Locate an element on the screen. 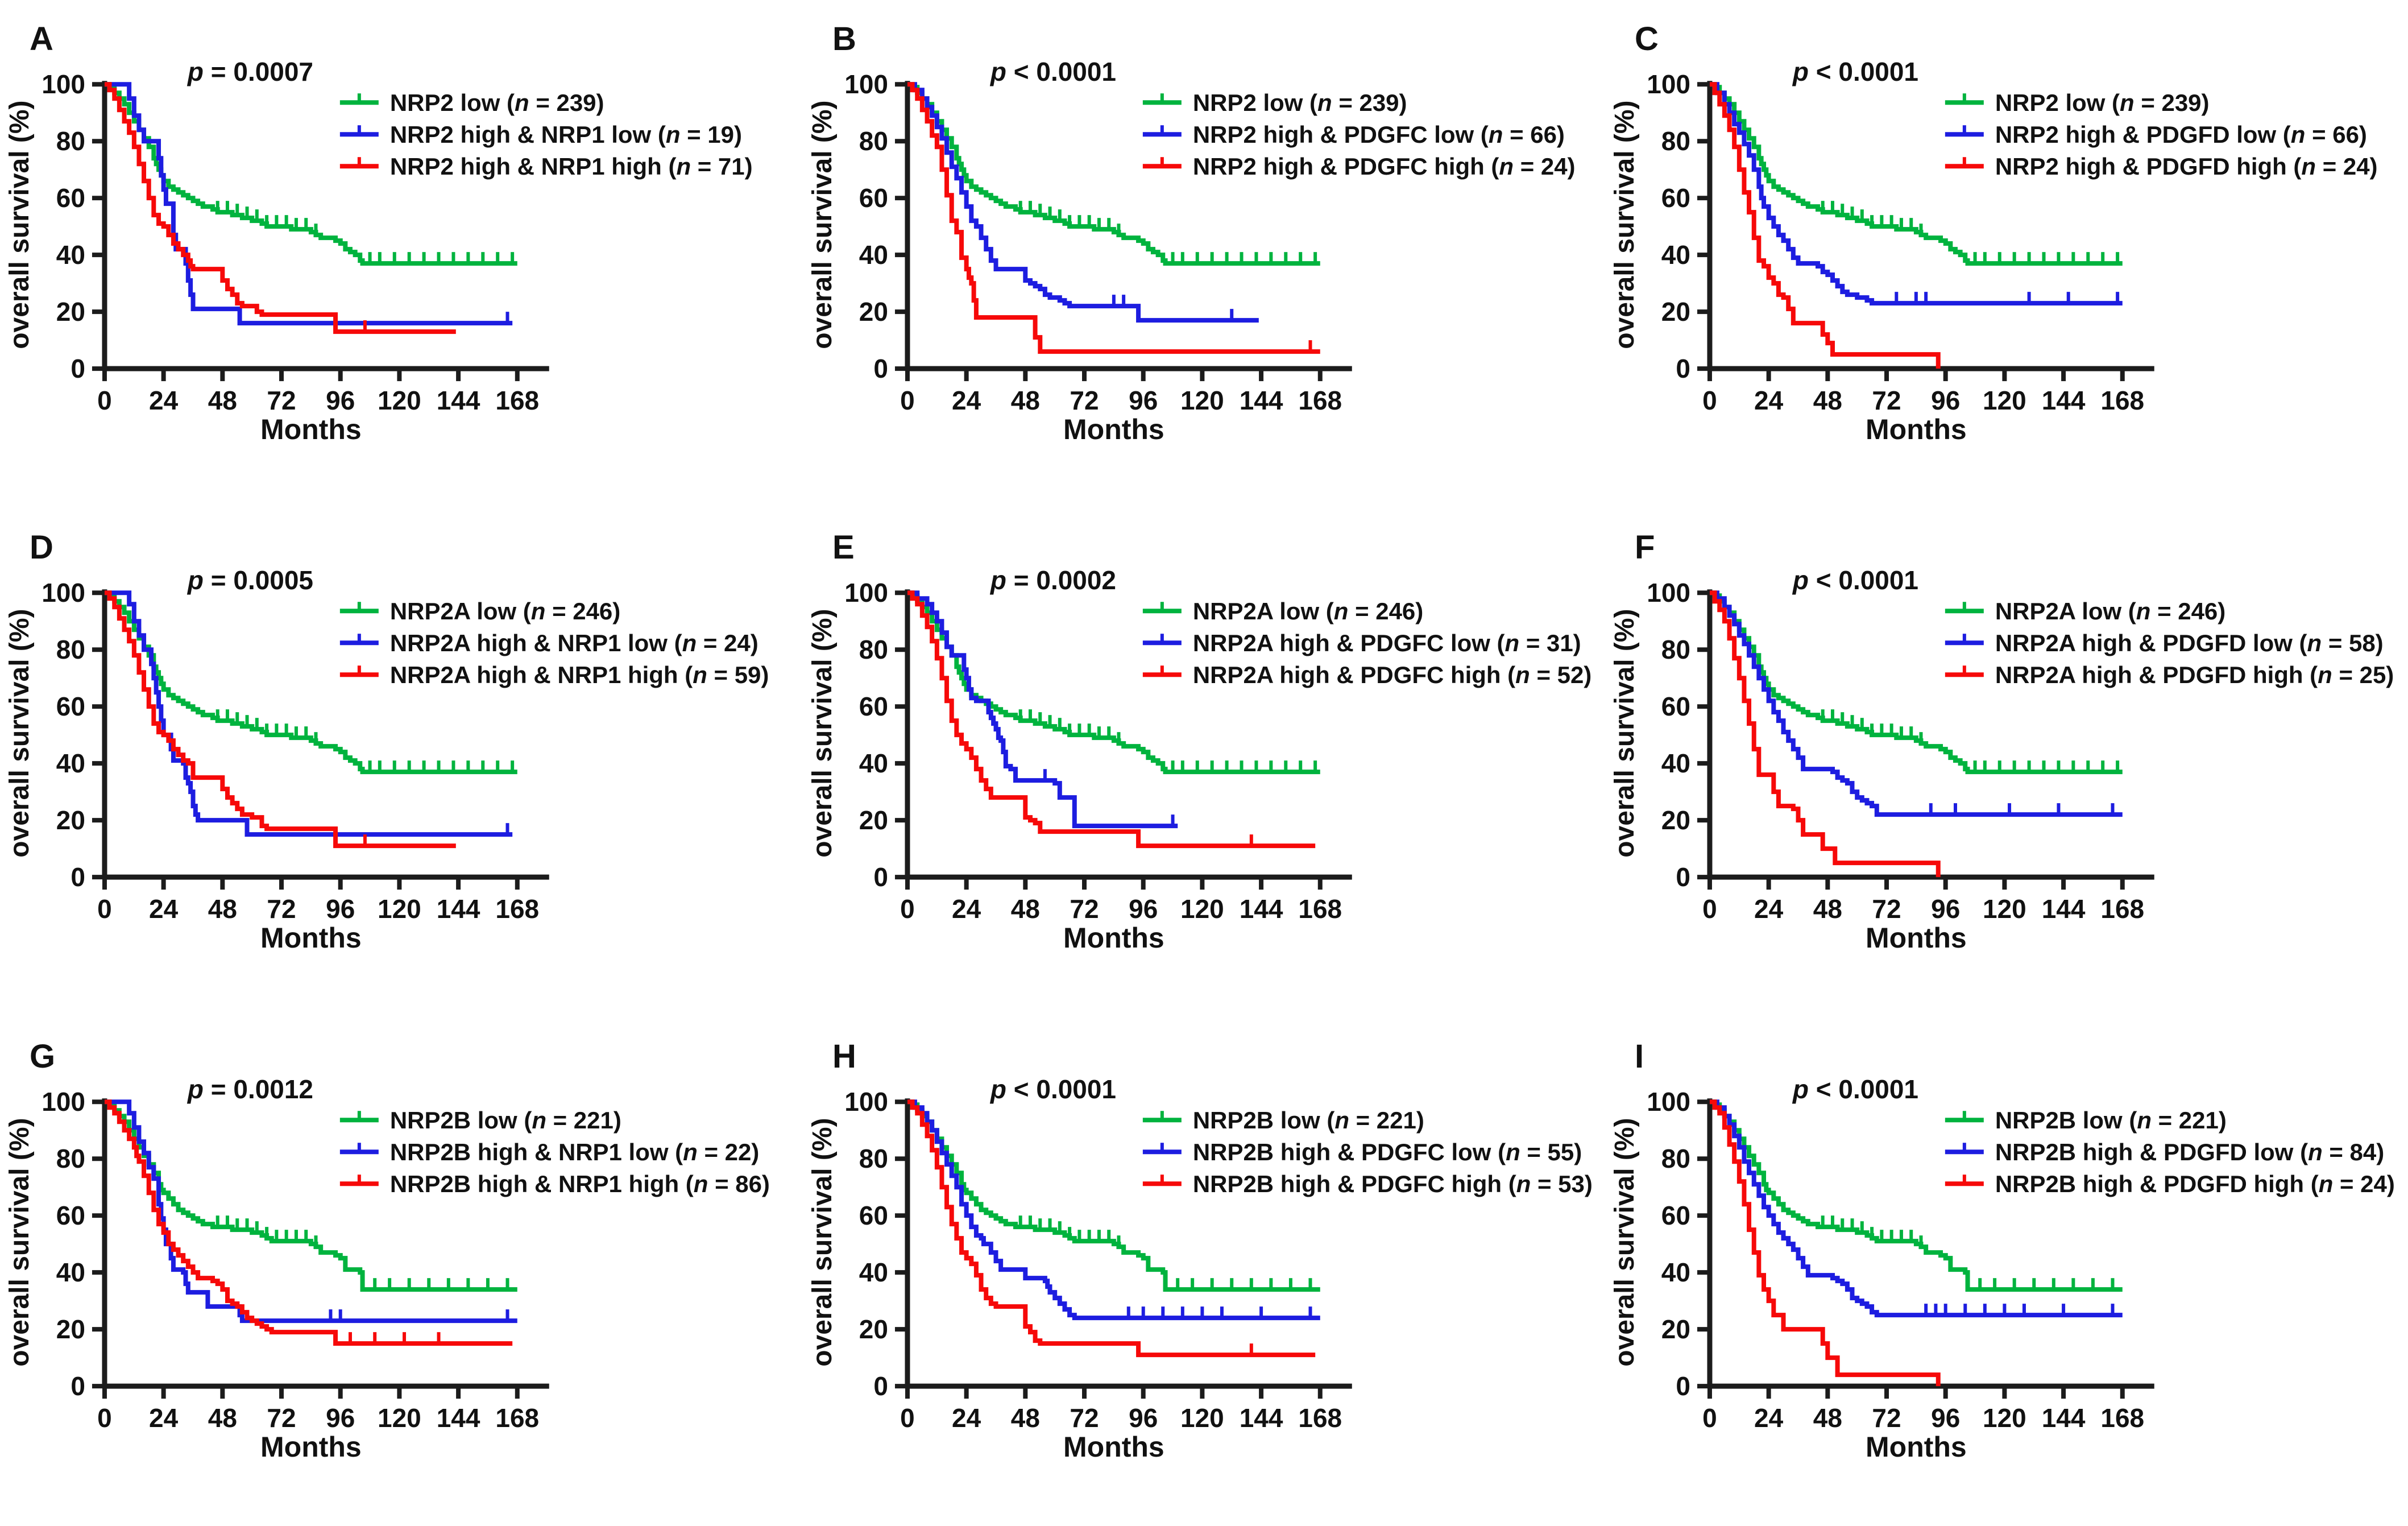  legend-label-nrp2b-high-pdgfd-low-n-84: NRP2B high & PDGFD low (n = 84) is located at coordinates (2189, 1152).